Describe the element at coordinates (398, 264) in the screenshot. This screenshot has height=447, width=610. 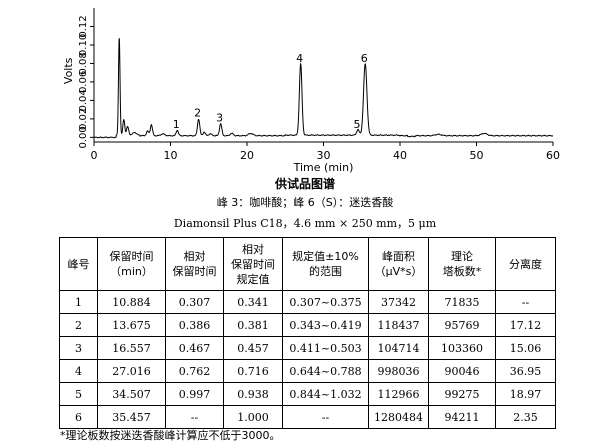
I see `column-header: 峰面积 （μV*s）` at that location.